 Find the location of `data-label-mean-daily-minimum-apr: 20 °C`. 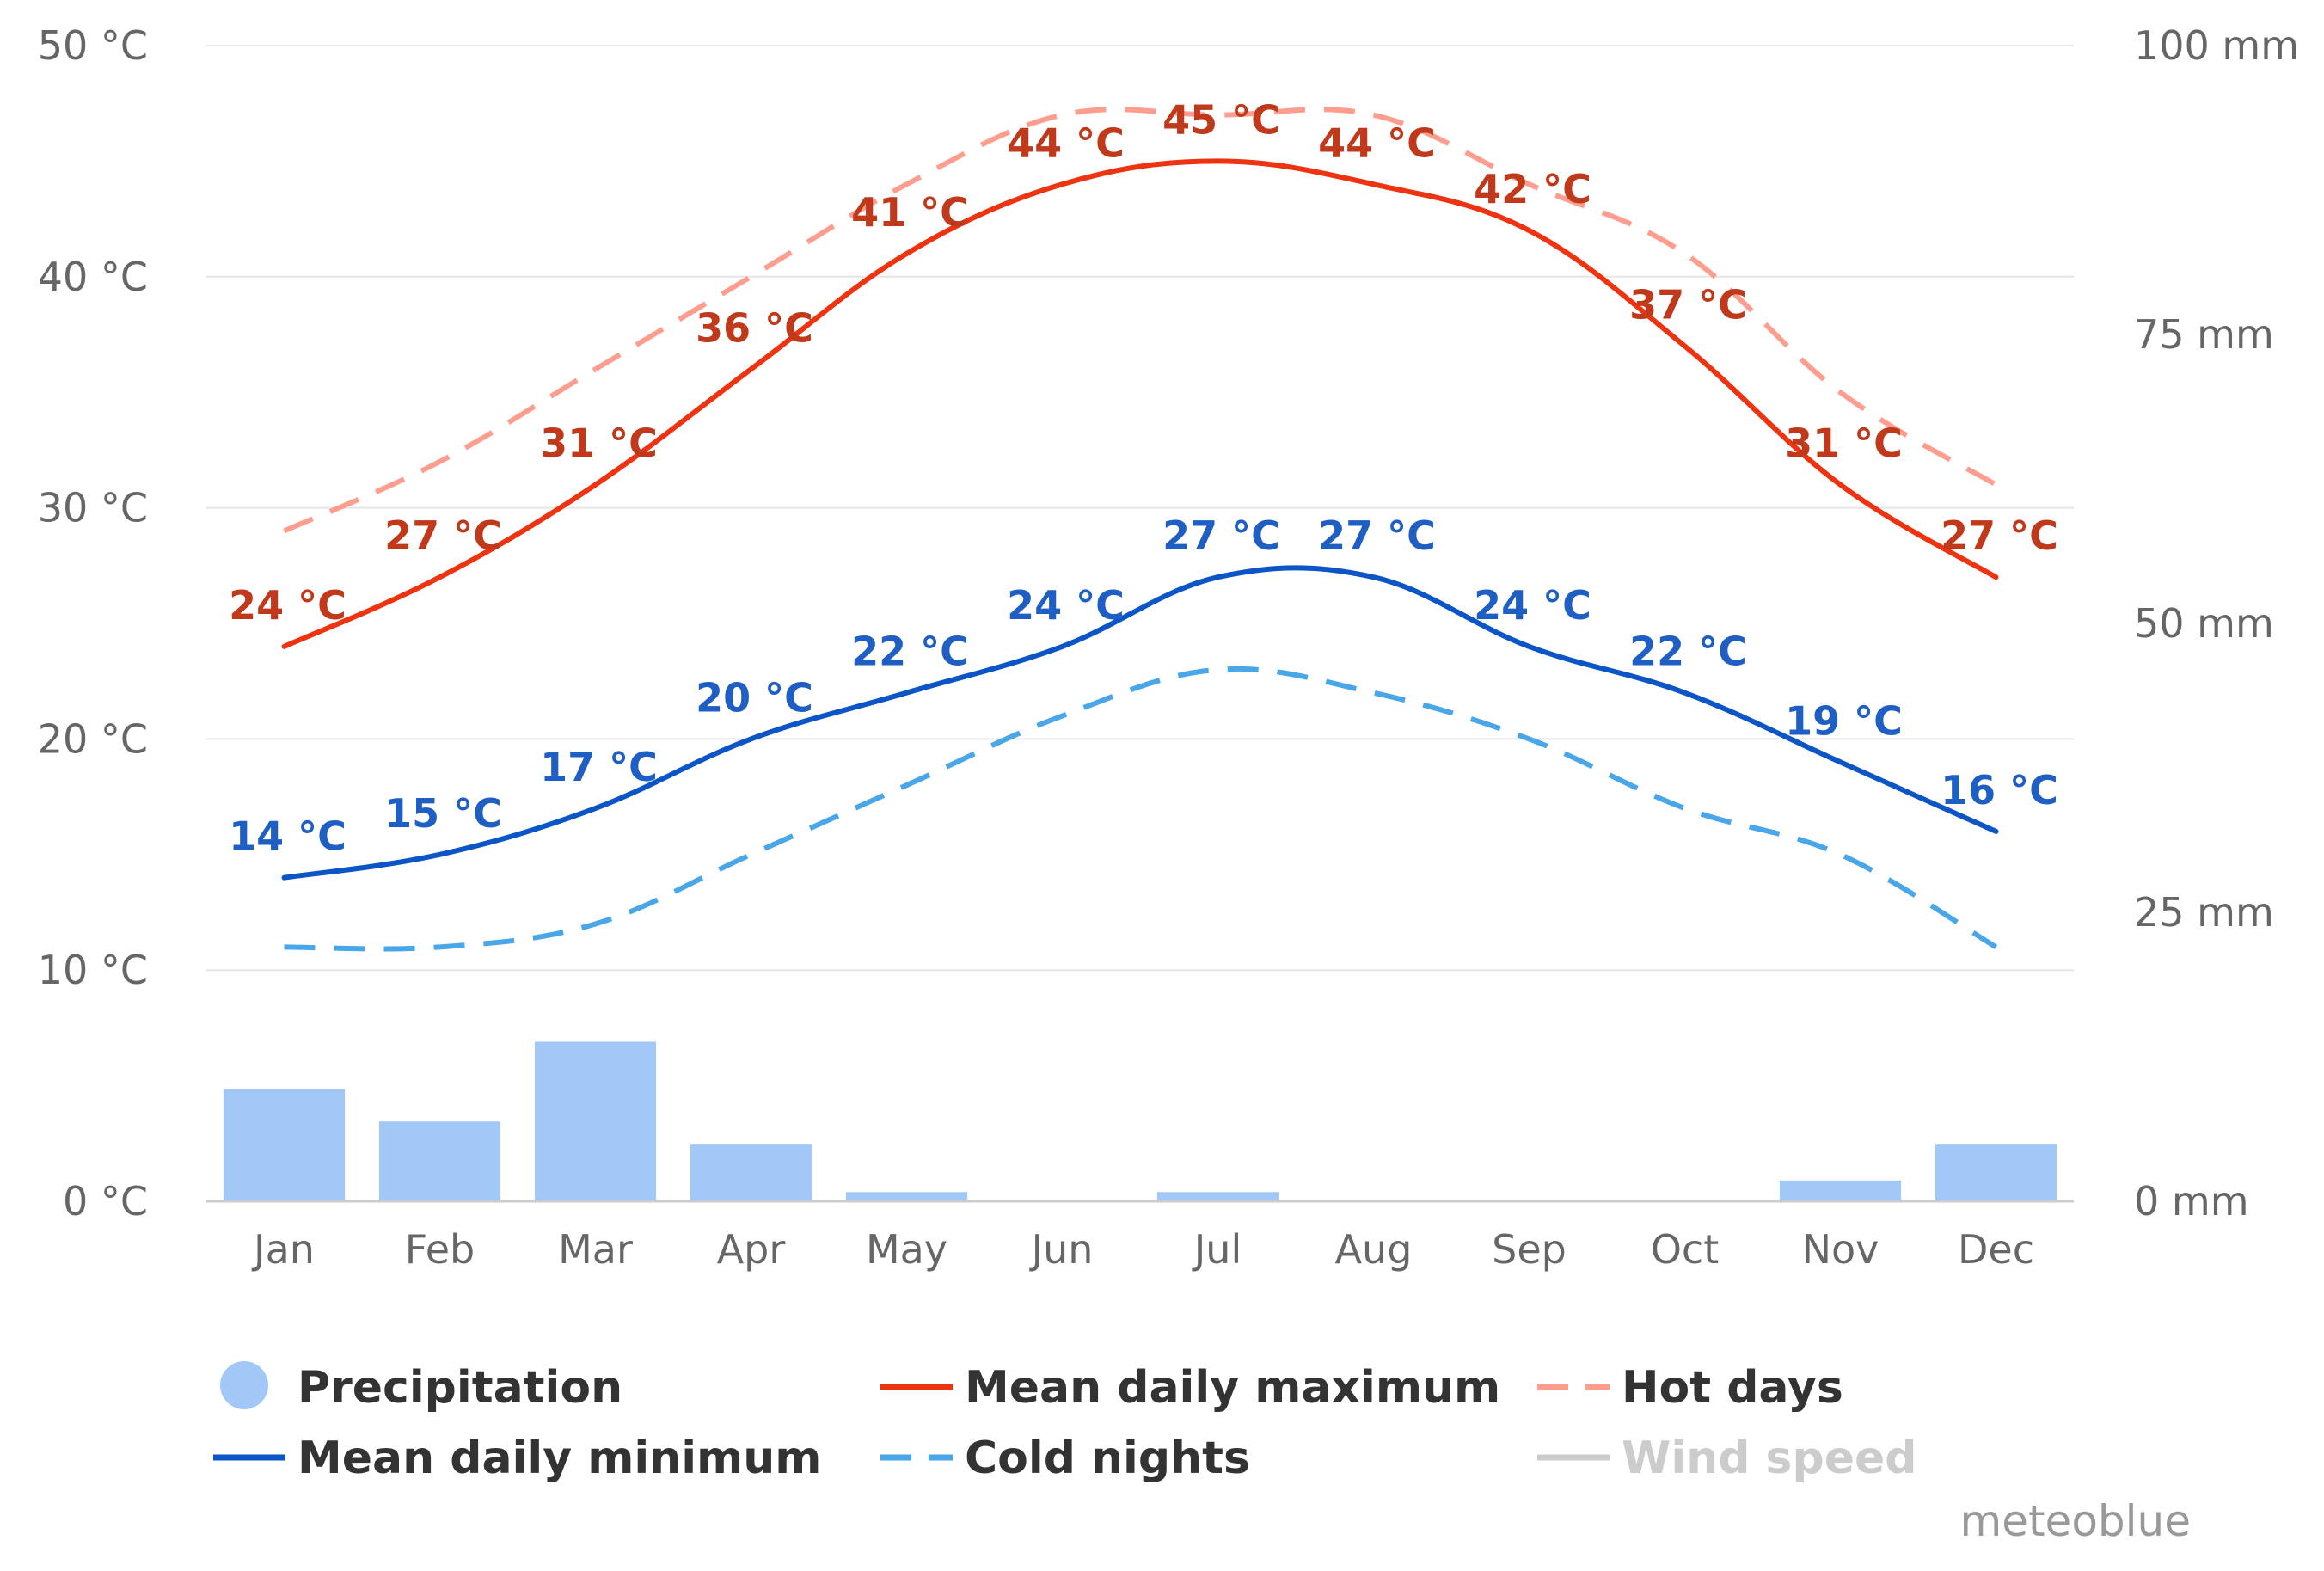

data-label-mean-daily-minimum-apr: 20 °C is located at coordinates (754, 697).